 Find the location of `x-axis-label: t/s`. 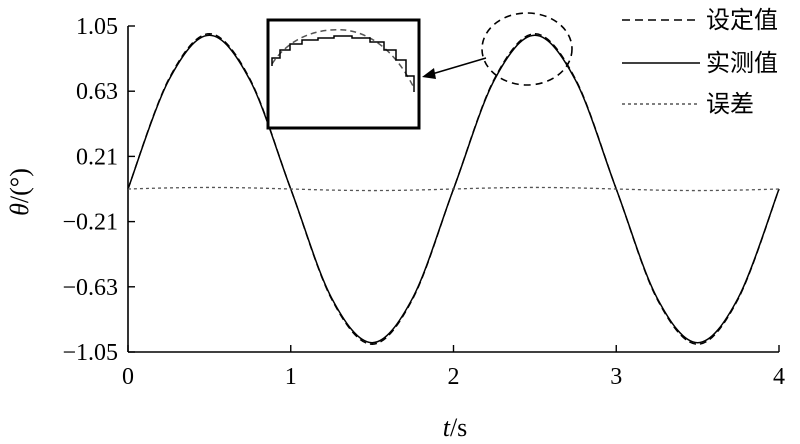

x-axis-label: t/s is located at coordinates (455, 427).